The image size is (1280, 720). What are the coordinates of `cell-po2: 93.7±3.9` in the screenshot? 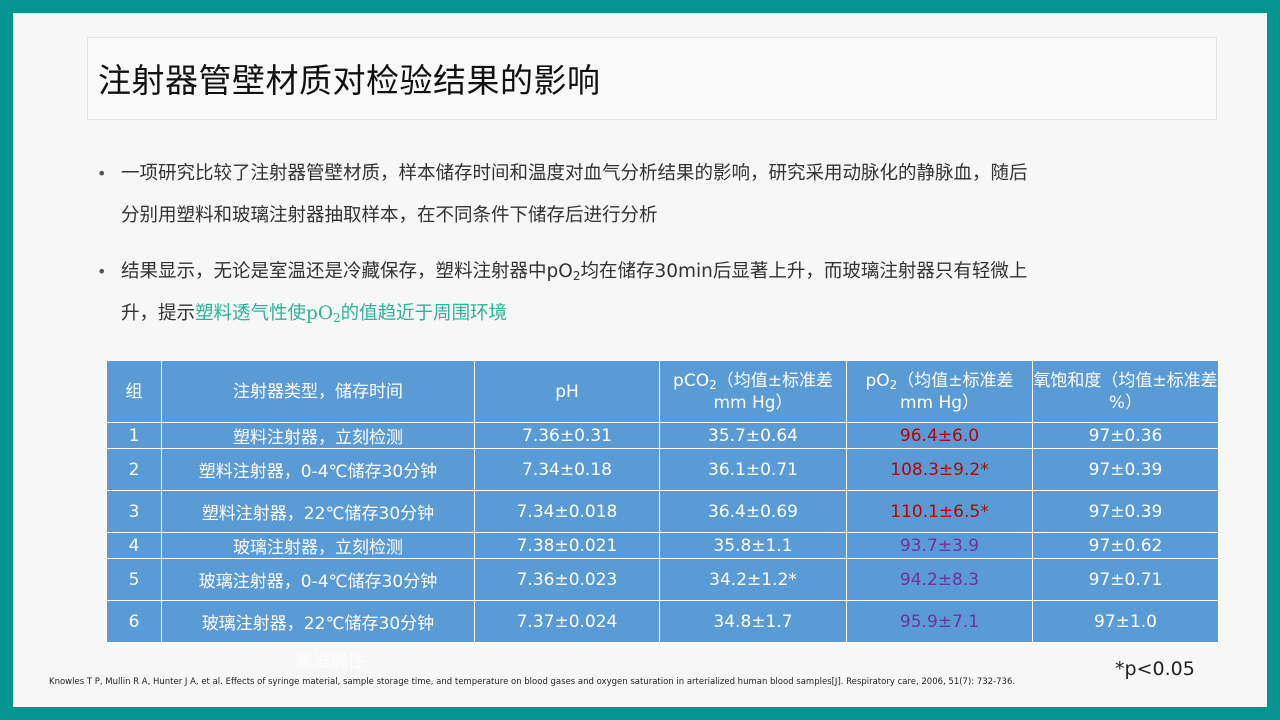 It's located at (939, 545).